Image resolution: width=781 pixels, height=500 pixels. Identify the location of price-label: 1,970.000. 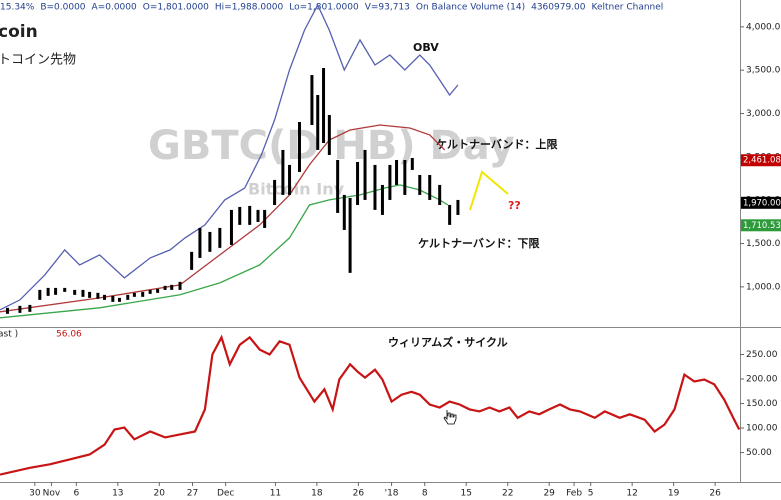
(762, 203).